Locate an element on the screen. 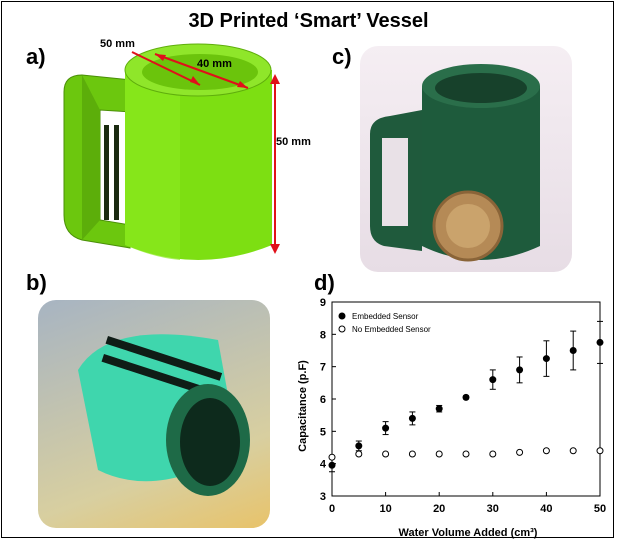 The height and width of the screenshot is (541, 617). y-tick-label: 3 is located at coordinates (323, 497).